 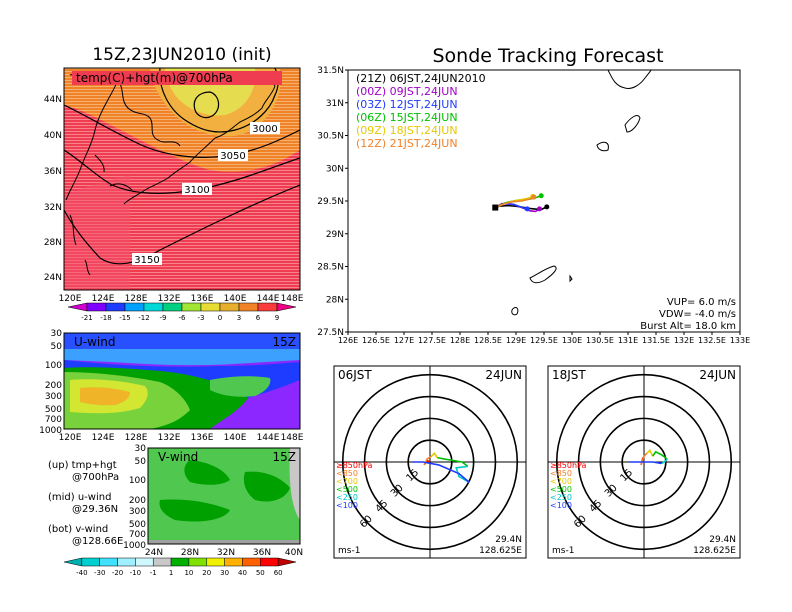 What do you see at coordinates (141, 449) in the screenshot?
I see `v-p-tick-30: 30` at bounding box center [141, 449].